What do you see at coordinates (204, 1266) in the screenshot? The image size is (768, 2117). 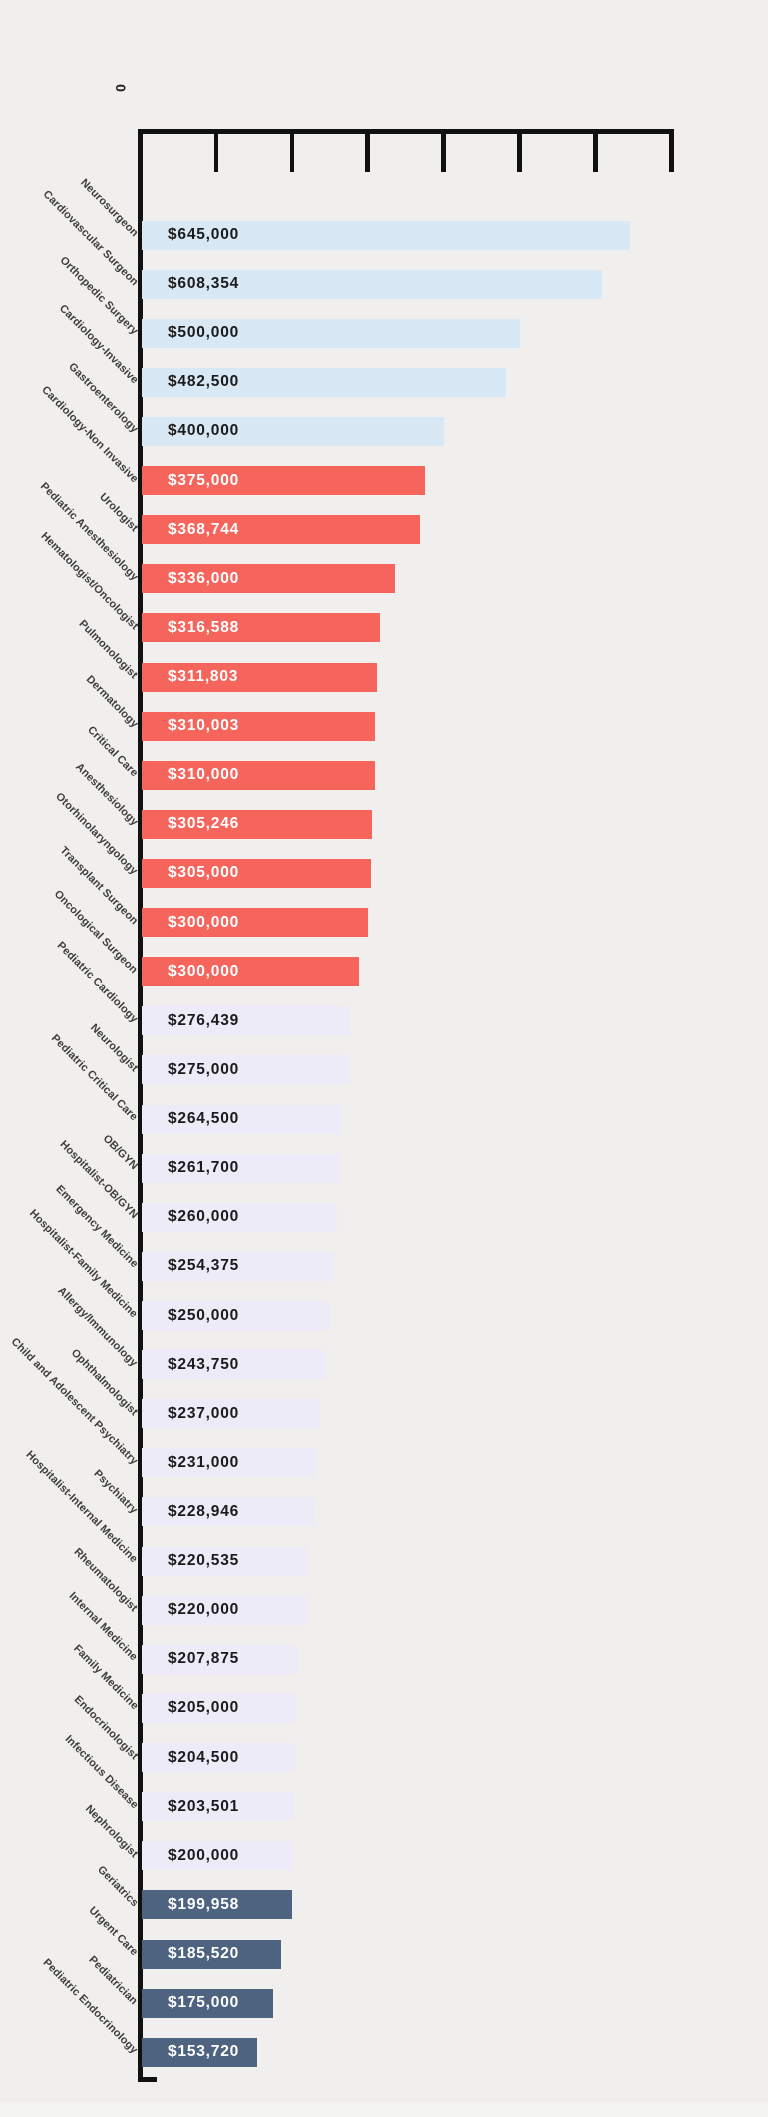 I see `bar-value-label: $254,375` at bounding box center [204, 1266].